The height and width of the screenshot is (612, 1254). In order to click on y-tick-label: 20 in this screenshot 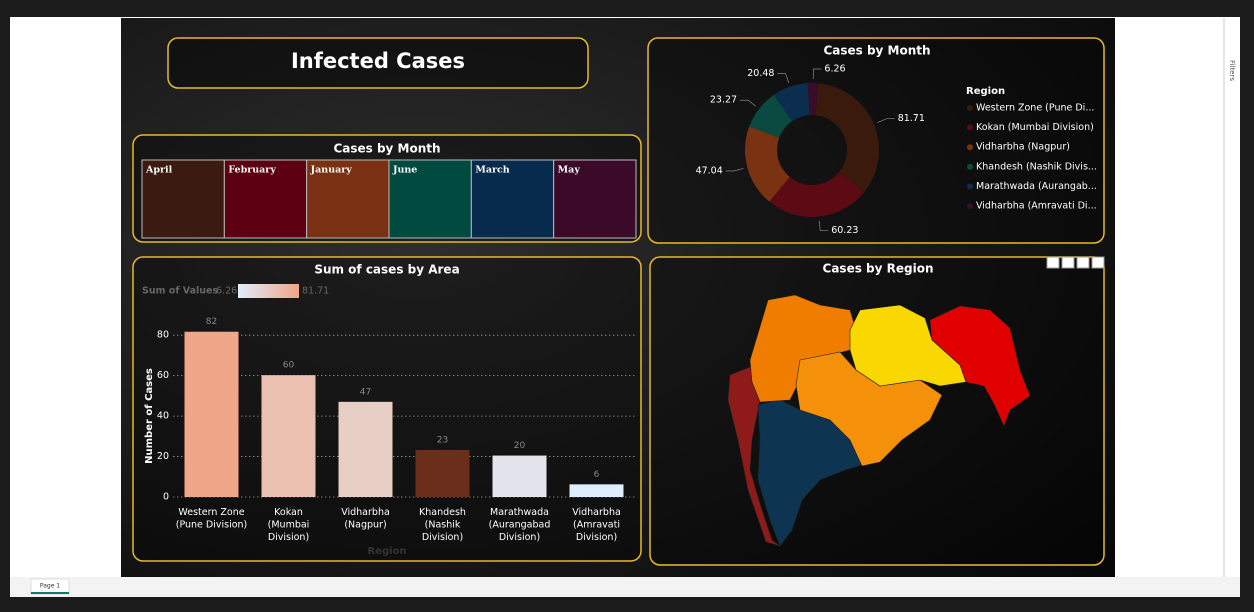, I will do `click(163, 456)`.